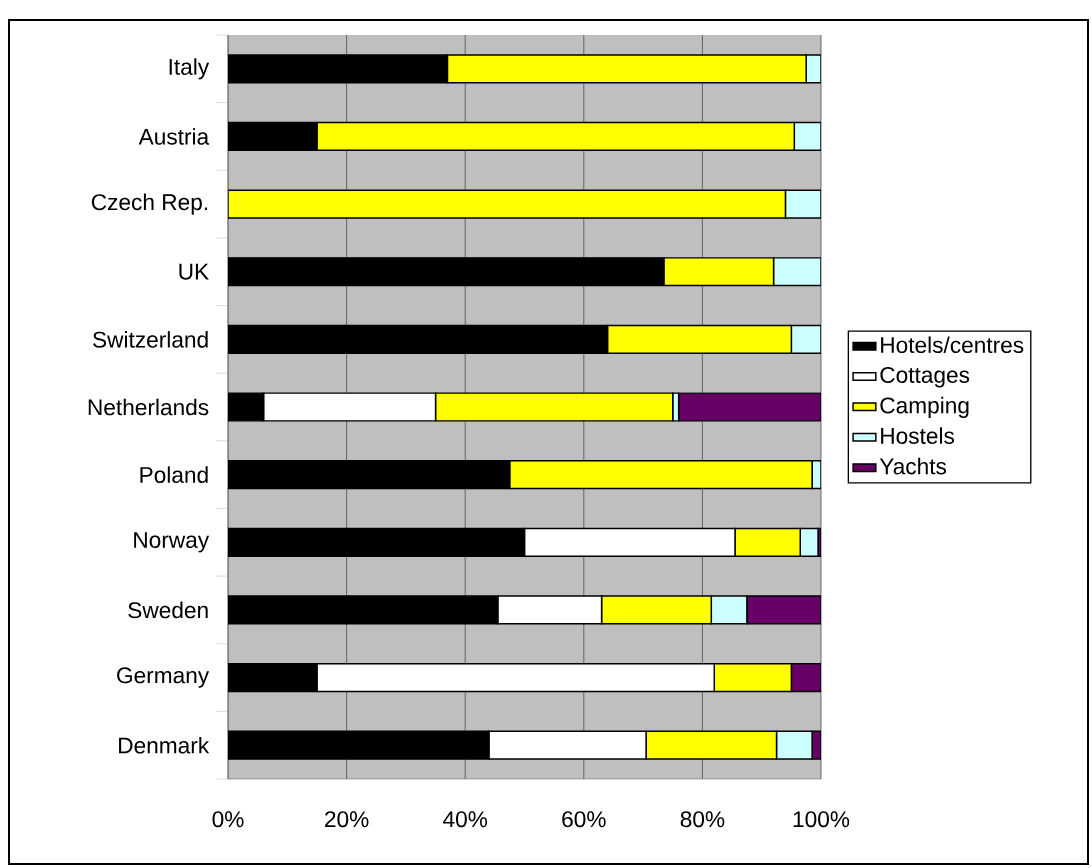 Image resolution: width=1092 pixels, height=868 pixels. I want to click on legend-label: Hotels/centres, so click(952, 345).